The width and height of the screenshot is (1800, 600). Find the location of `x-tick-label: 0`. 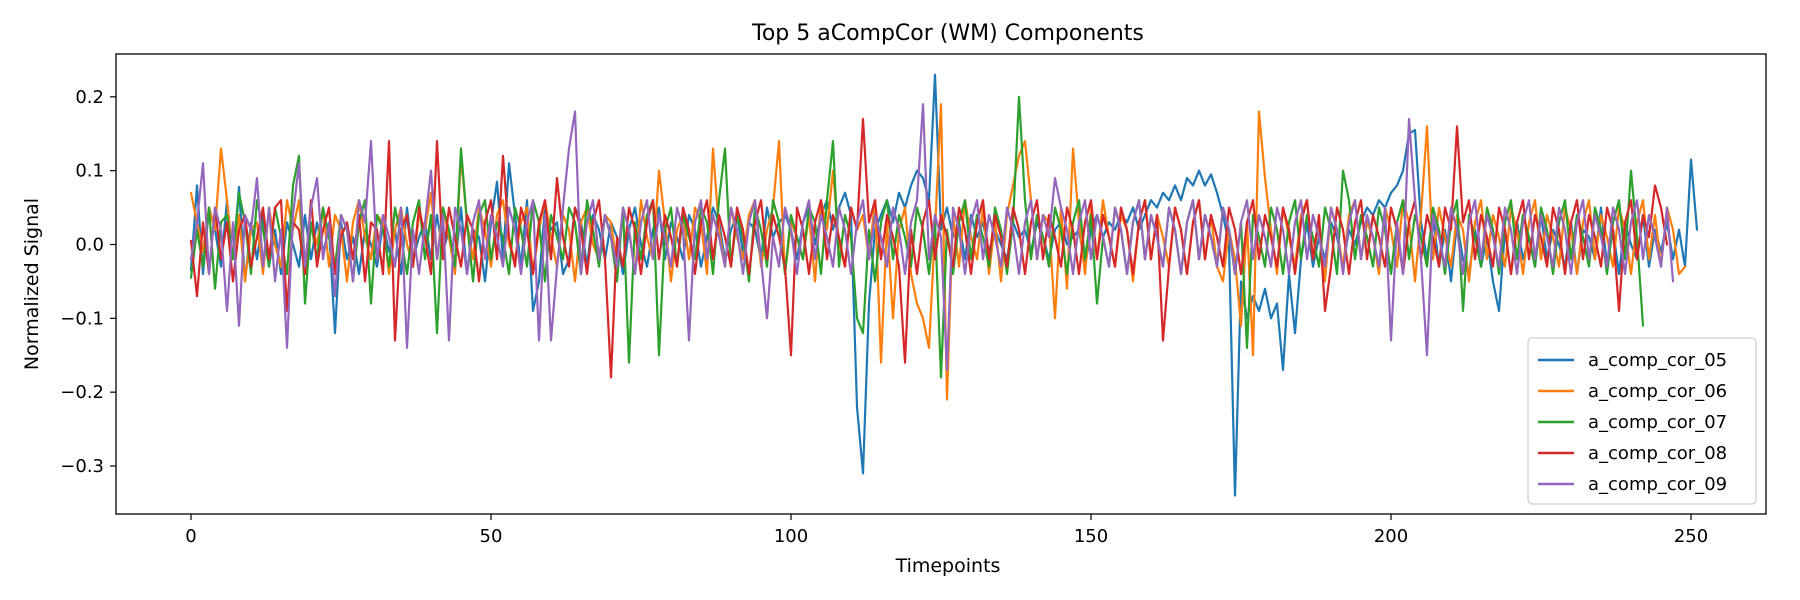

x-tick-label: 0 is located at coordinates (190, 536).